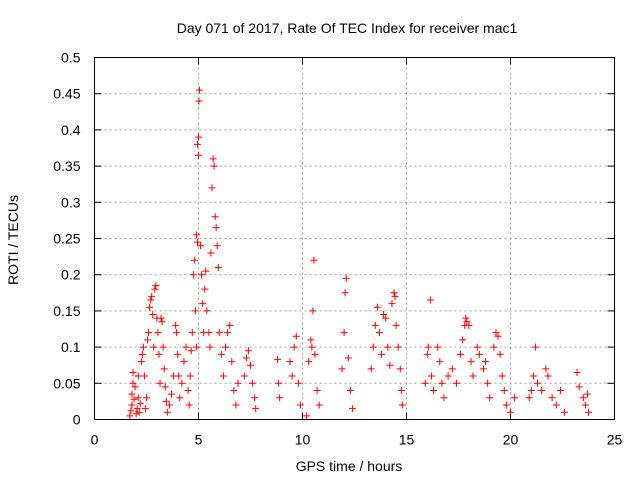  What do you see at coordinates (66, 383) in the screenshot?
I see `y-tick-label: 0.05` at bounding box center [66, 383].